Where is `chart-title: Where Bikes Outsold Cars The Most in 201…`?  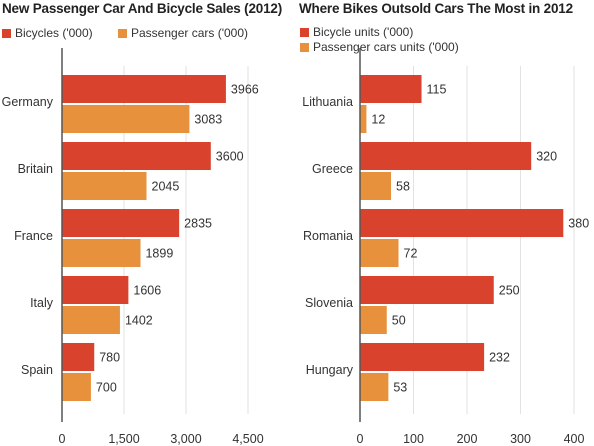 chart-title: Where Bikes Outsold Cars The Most in 201… is located at coordinates (436, 8).